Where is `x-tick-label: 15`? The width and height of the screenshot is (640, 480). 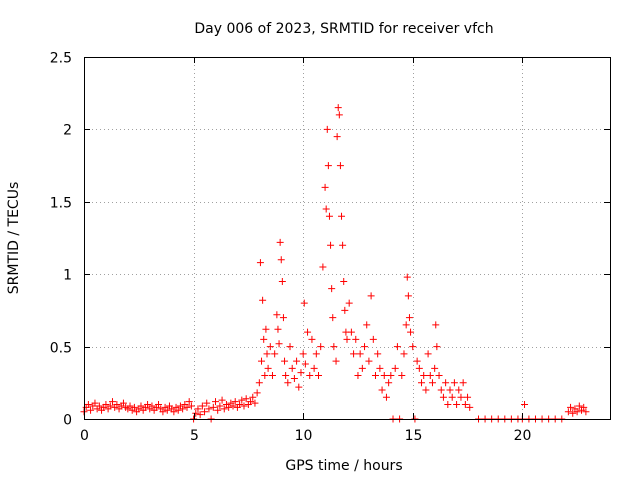
x-tick-label: 15 is located at coordinates (414, 436).